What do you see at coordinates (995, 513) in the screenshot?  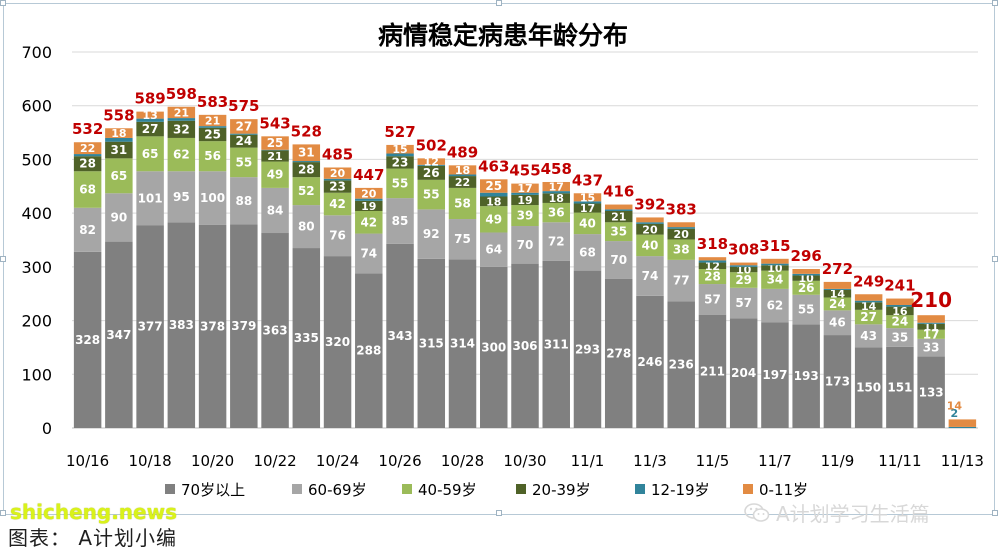 I see `resize-handle-bottom-right` at bounding box center [995, 513].